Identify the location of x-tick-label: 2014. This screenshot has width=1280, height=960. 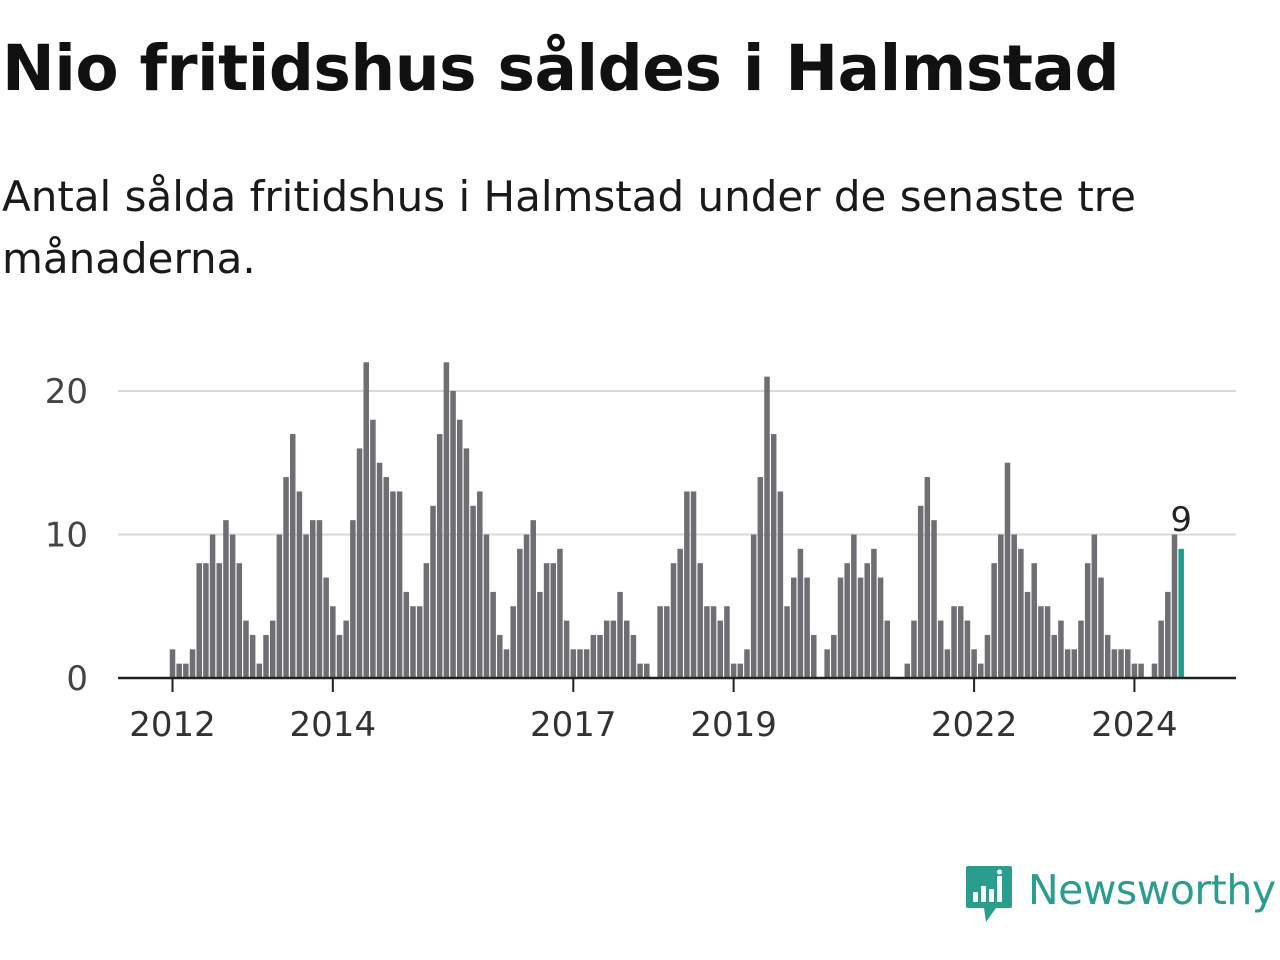
(333, 725).